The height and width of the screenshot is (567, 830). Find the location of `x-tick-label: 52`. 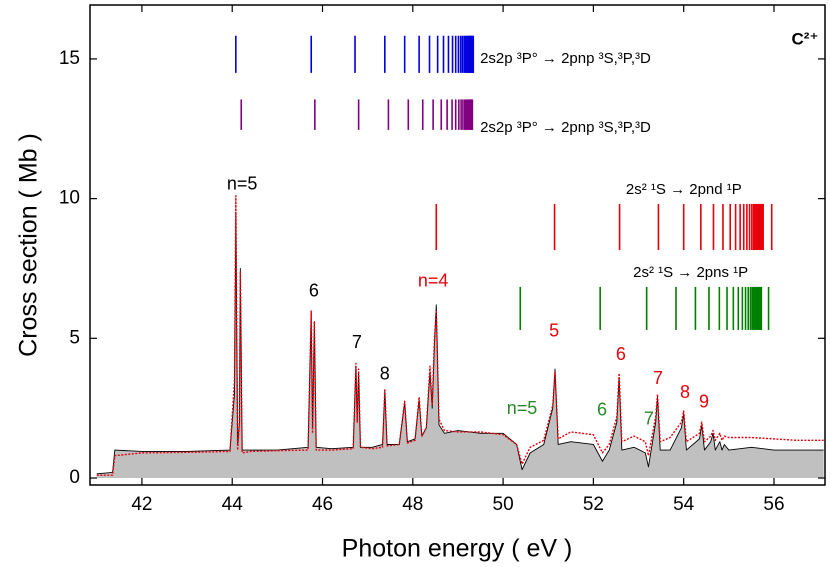

x-tick-label: 52 is located at coordinates (593, 504).